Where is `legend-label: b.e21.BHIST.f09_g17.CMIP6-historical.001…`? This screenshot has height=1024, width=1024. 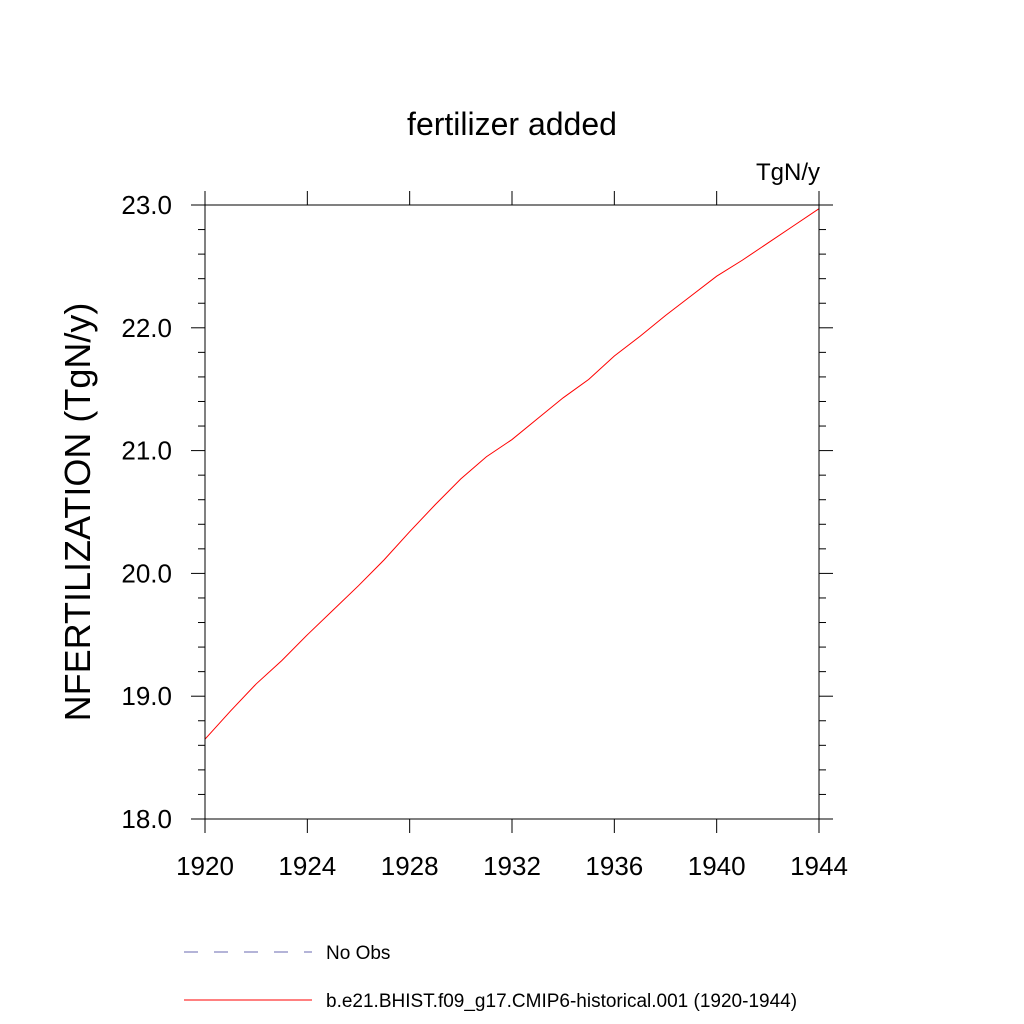
legend-label: b.e21.BHIST.f09_g17.CMIP6-historical.001… is located at coordinates (561, 1001).